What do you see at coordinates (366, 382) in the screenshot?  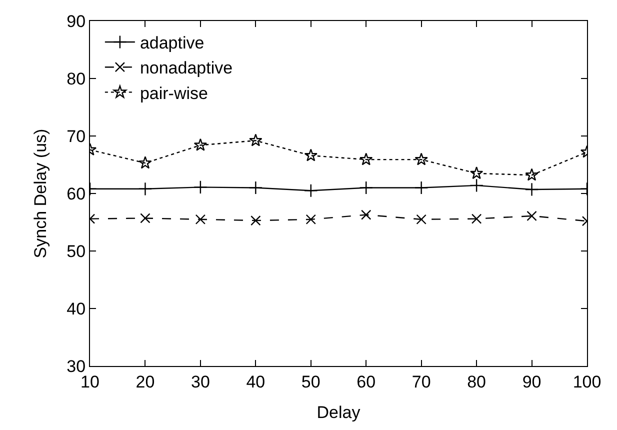 I see `x-tick-label: 60` at bounding box center [366, 382].